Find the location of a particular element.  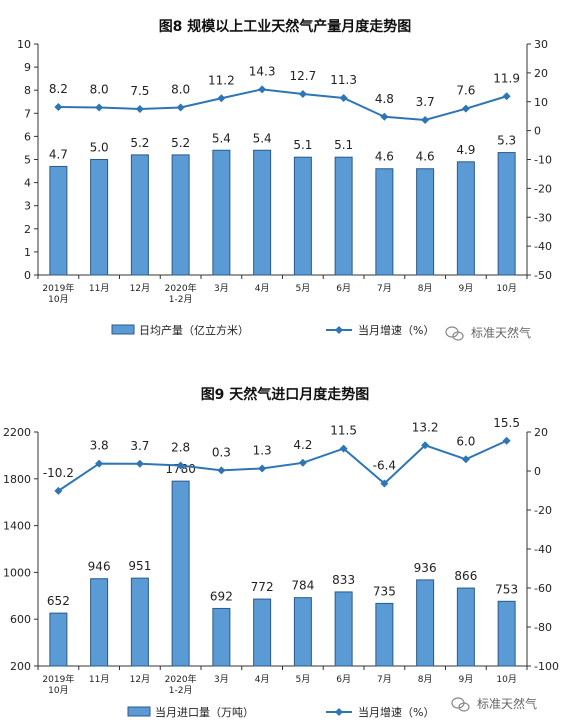

legend-bar-swatch is located at coordinates (123, 329).